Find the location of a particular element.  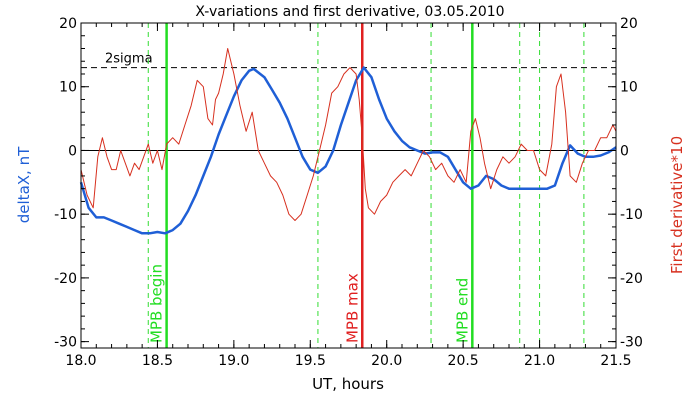

vline-label-0: MPB begin is located at coordinates (157, 303).